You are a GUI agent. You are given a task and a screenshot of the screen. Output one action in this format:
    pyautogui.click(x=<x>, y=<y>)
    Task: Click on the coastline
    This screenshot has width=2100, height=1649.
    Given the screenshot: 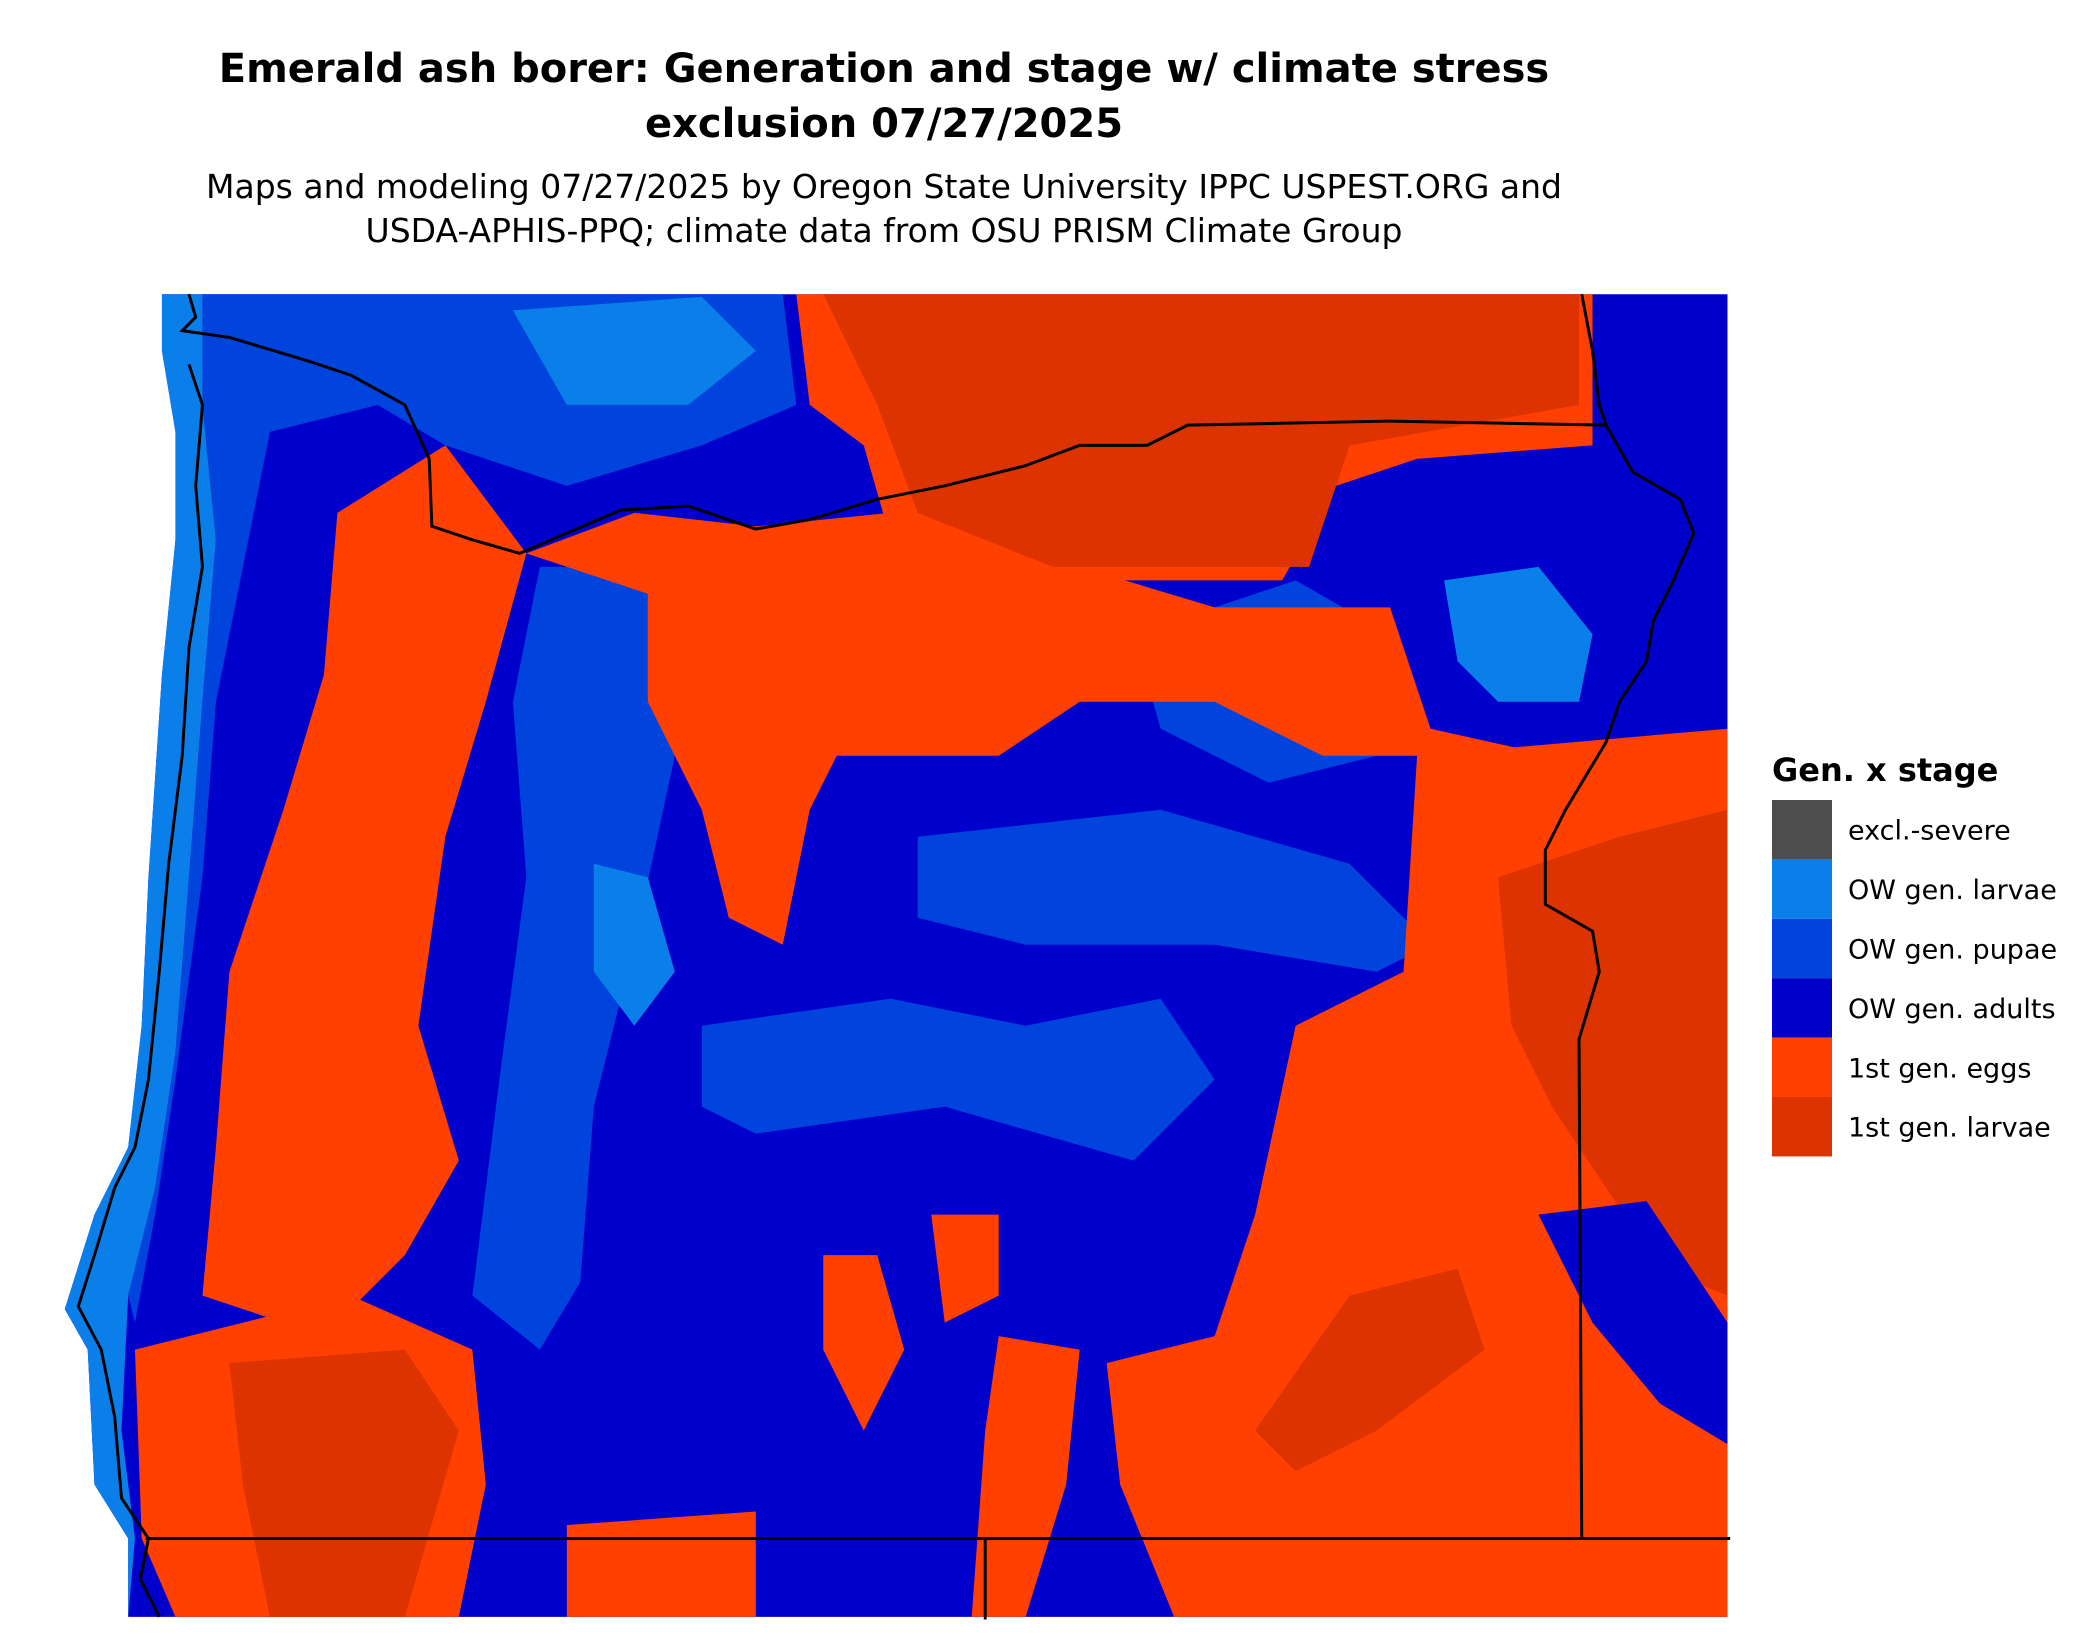 What is the action you would take?
    pyautogui.click(x=140, y=990)
    